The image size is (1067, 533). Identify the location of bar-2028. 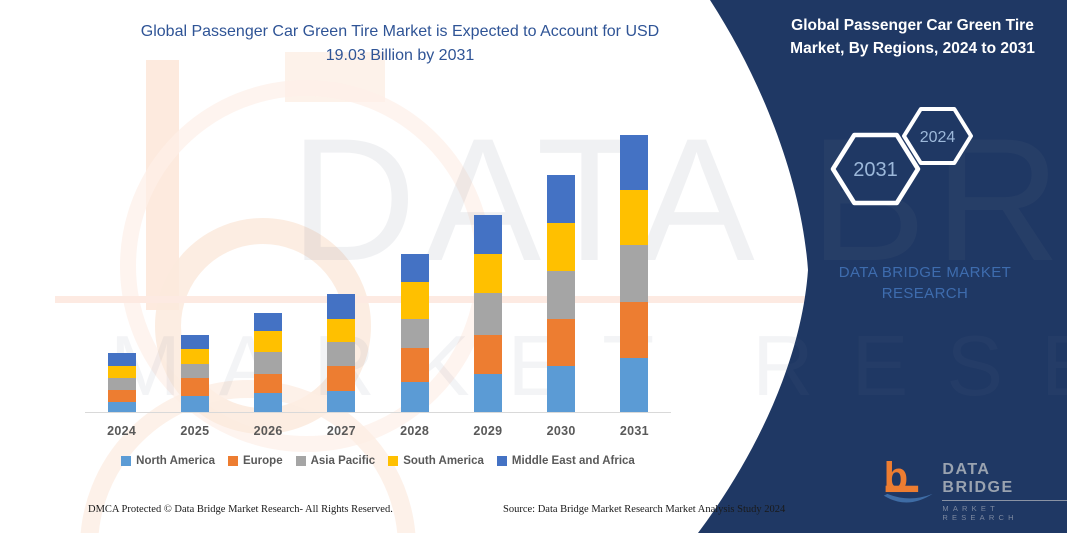
(414, 333).